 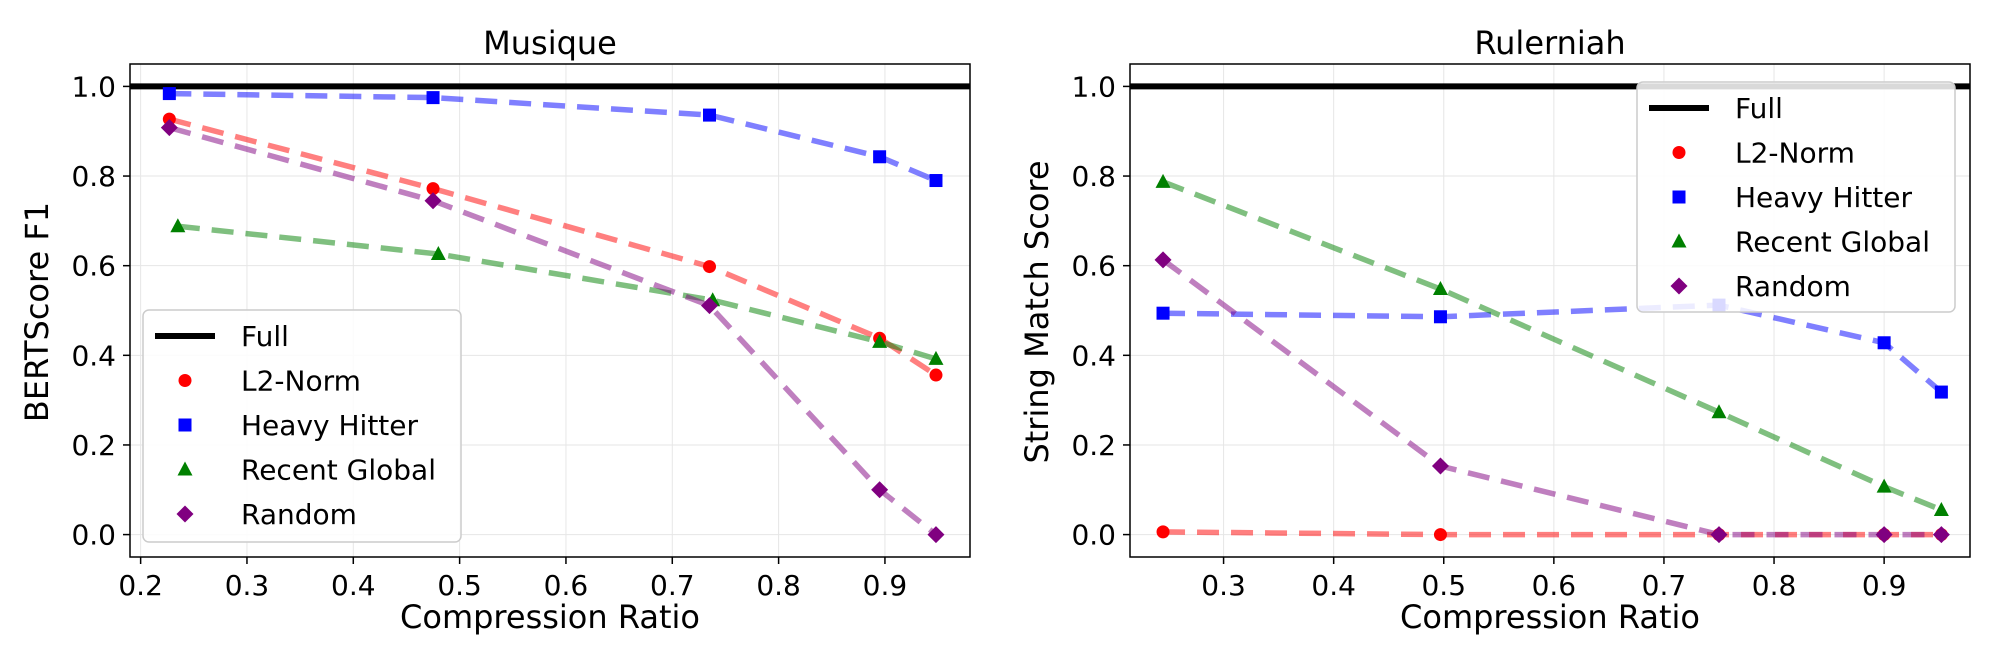 I want to click on x-tick-label: 0.2, so click(x=140, y=585).